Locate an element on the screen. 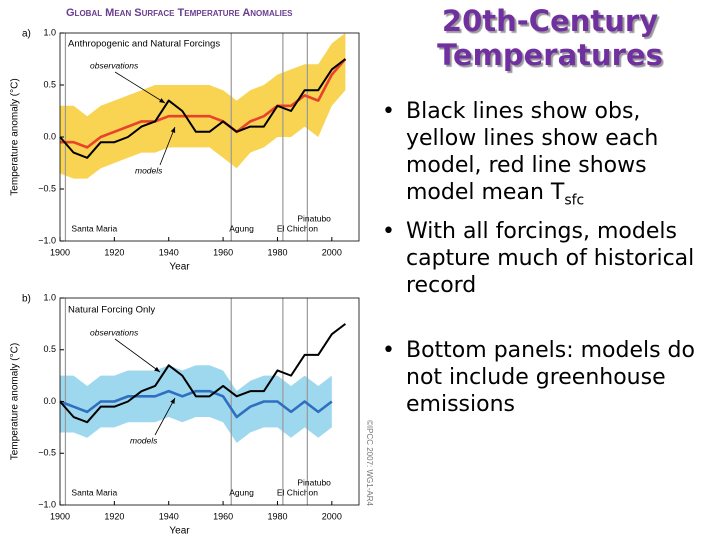 The width and height of the screenshot is (720, 540). subscript: sfc is located at coordinates (574, 200).